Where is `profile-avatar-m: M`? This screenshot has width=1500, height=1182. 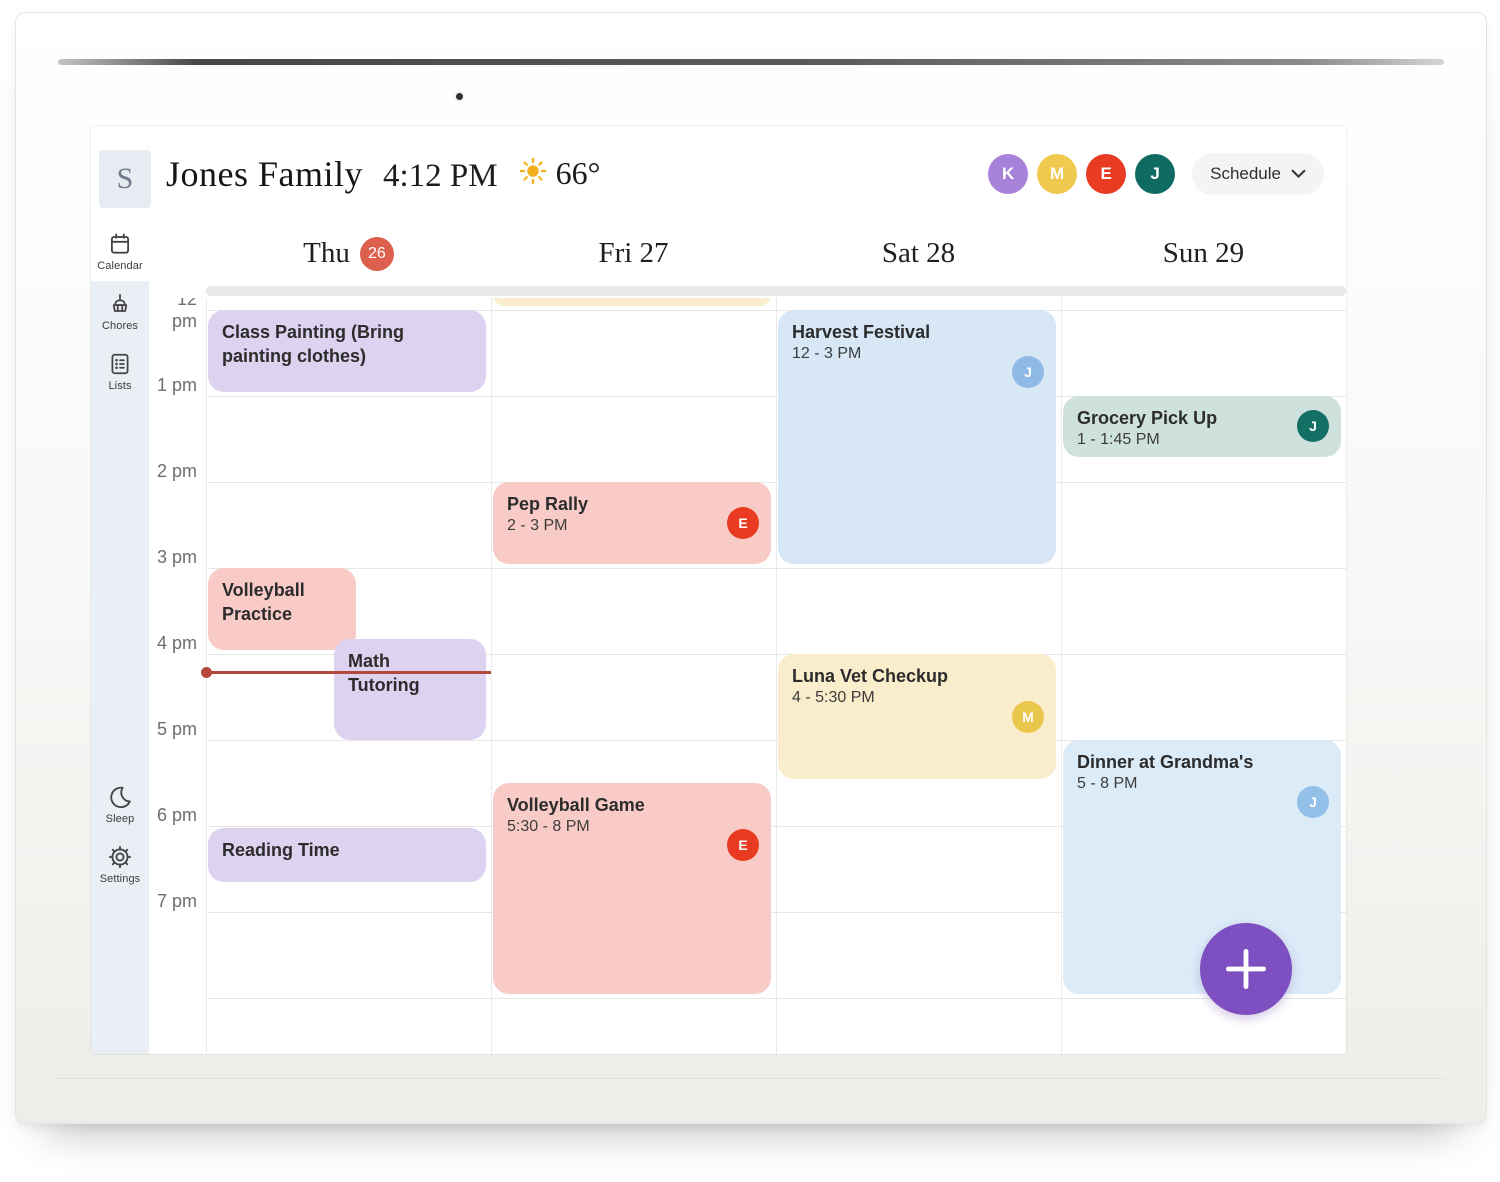 profile-avatar-m: M is located at coordinates (1057, 173).